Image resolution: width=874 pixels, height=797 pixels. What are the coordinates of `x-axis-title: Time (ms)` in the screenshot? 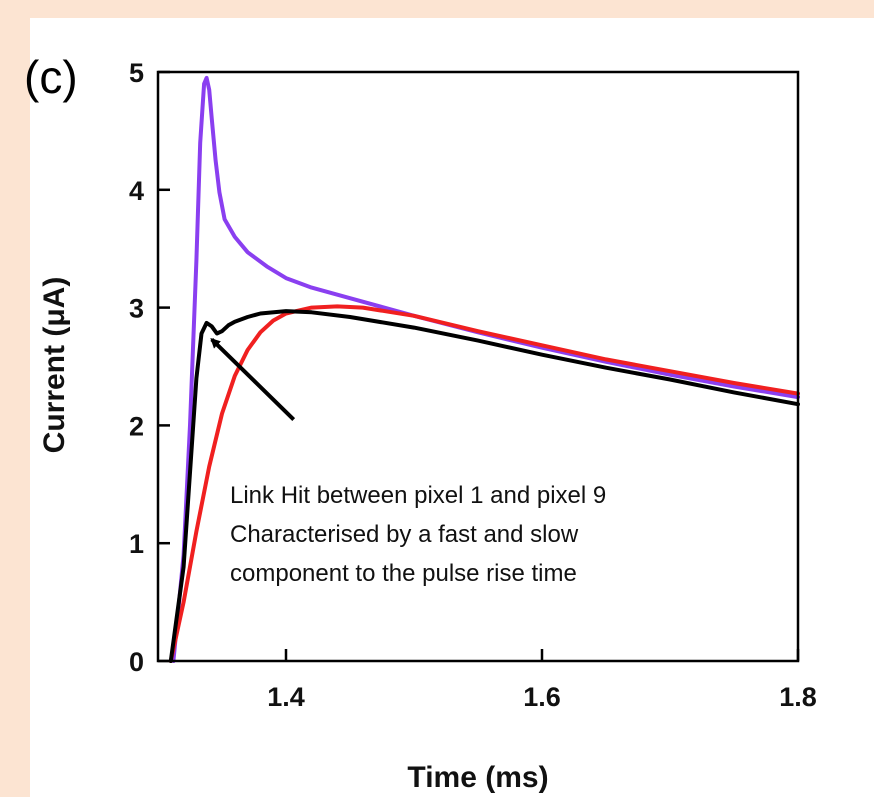 It's located at (477, 777).